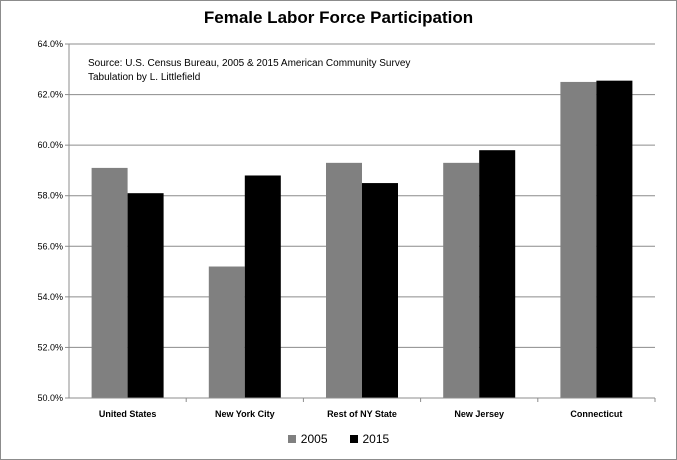  What do you see at coordinates (362, 414) in the screenshot?
I see `x-tick-label: Rest of NY State` at bounding box center [362, 414].